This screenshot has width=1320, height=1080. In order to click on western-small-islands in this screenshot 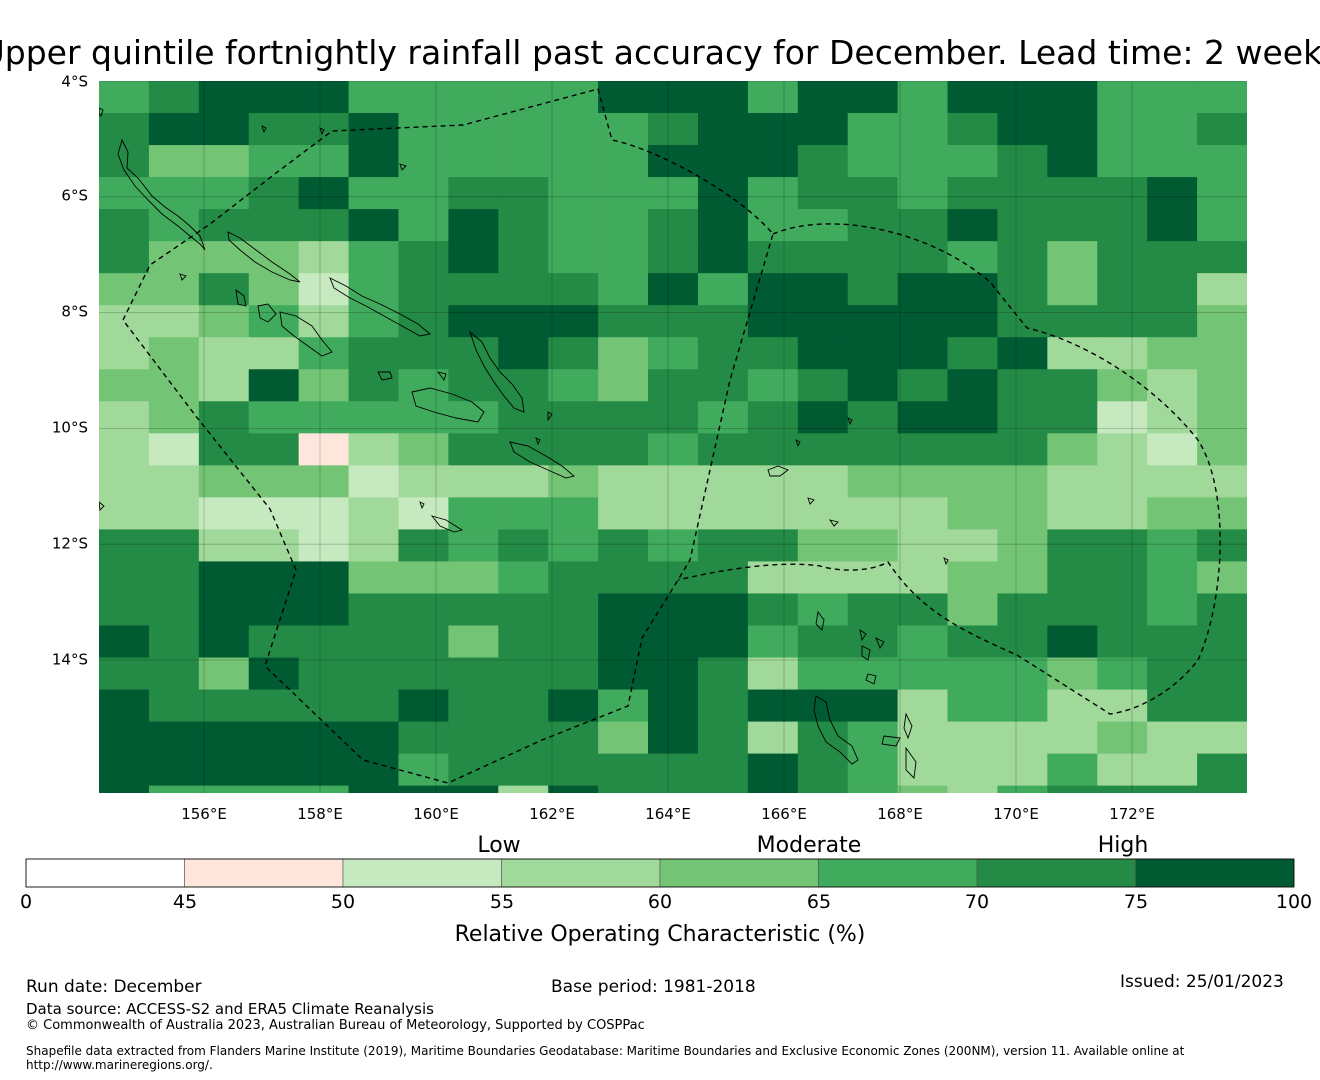, I will do `click(253, 309)`.